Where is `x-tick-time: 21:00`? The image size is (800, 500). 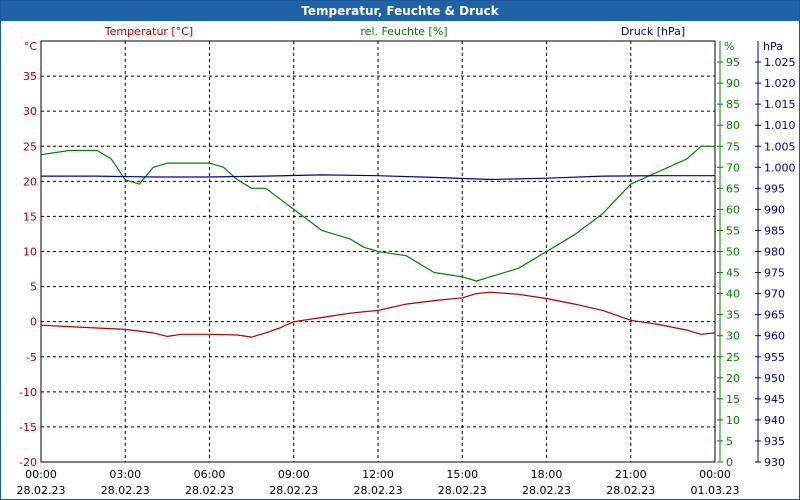
x-tick-time: 21:00 is located at coordinates (631, 474).